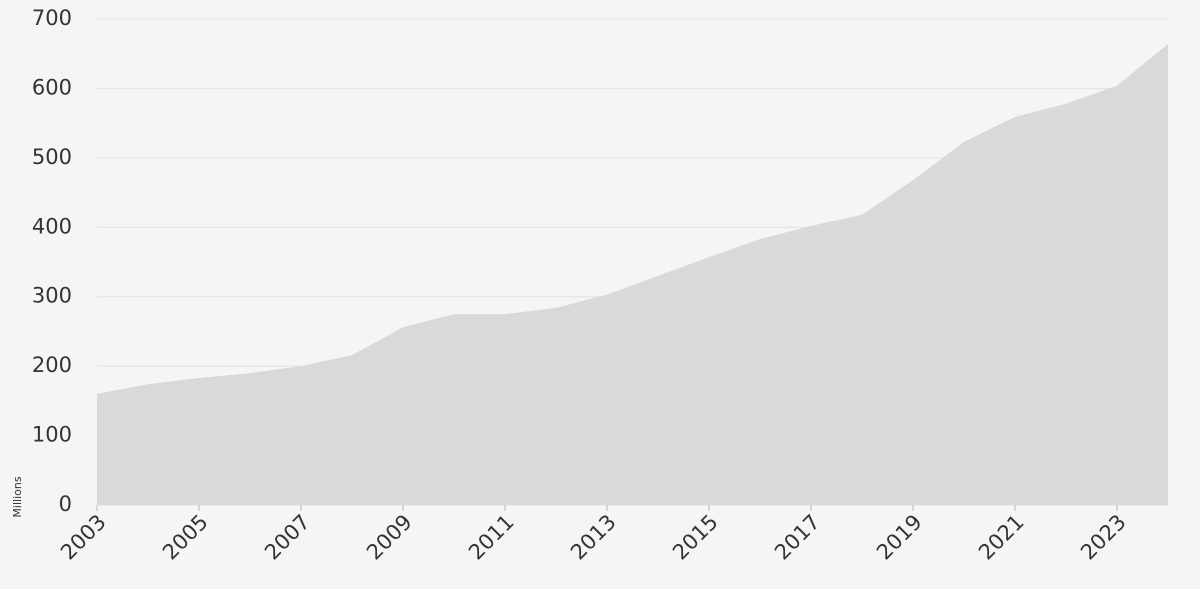 The width and height of the screenshot is (1200, 589). I want to click on y-tick-label: 500, so click(52, 157).